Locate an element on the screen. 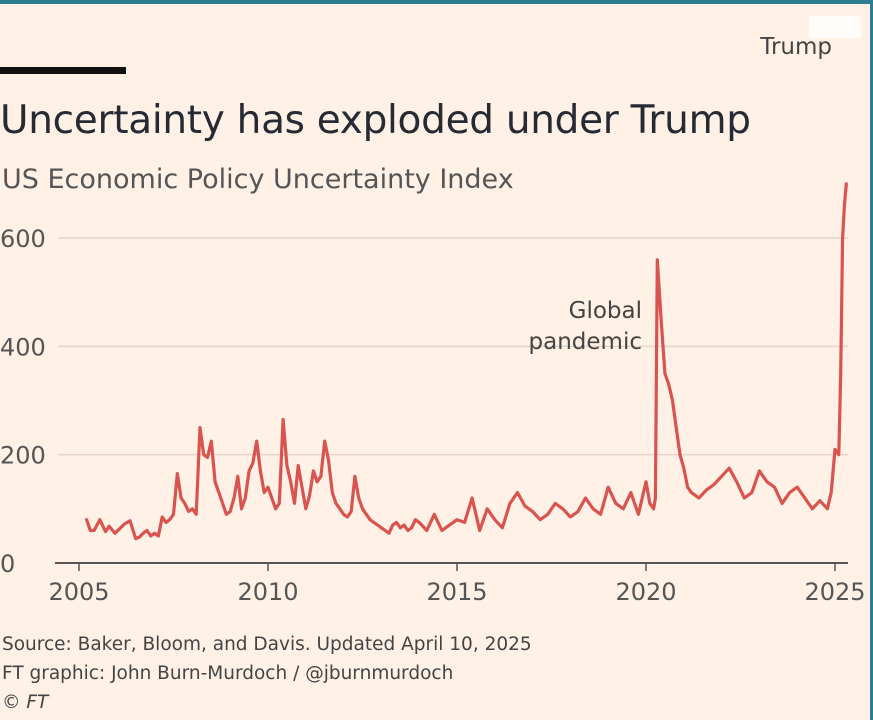 This screenshot has width=873, height=720. x-tick-label-2005: 2005 is located at coordinates (78, 592).